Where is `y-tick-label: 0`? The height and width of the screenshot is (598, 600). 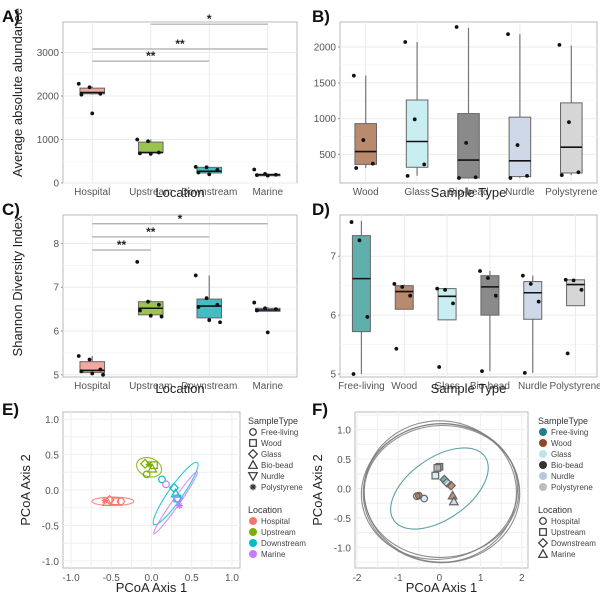 y-tick-label: 0 is located at coordinates (56, 184).